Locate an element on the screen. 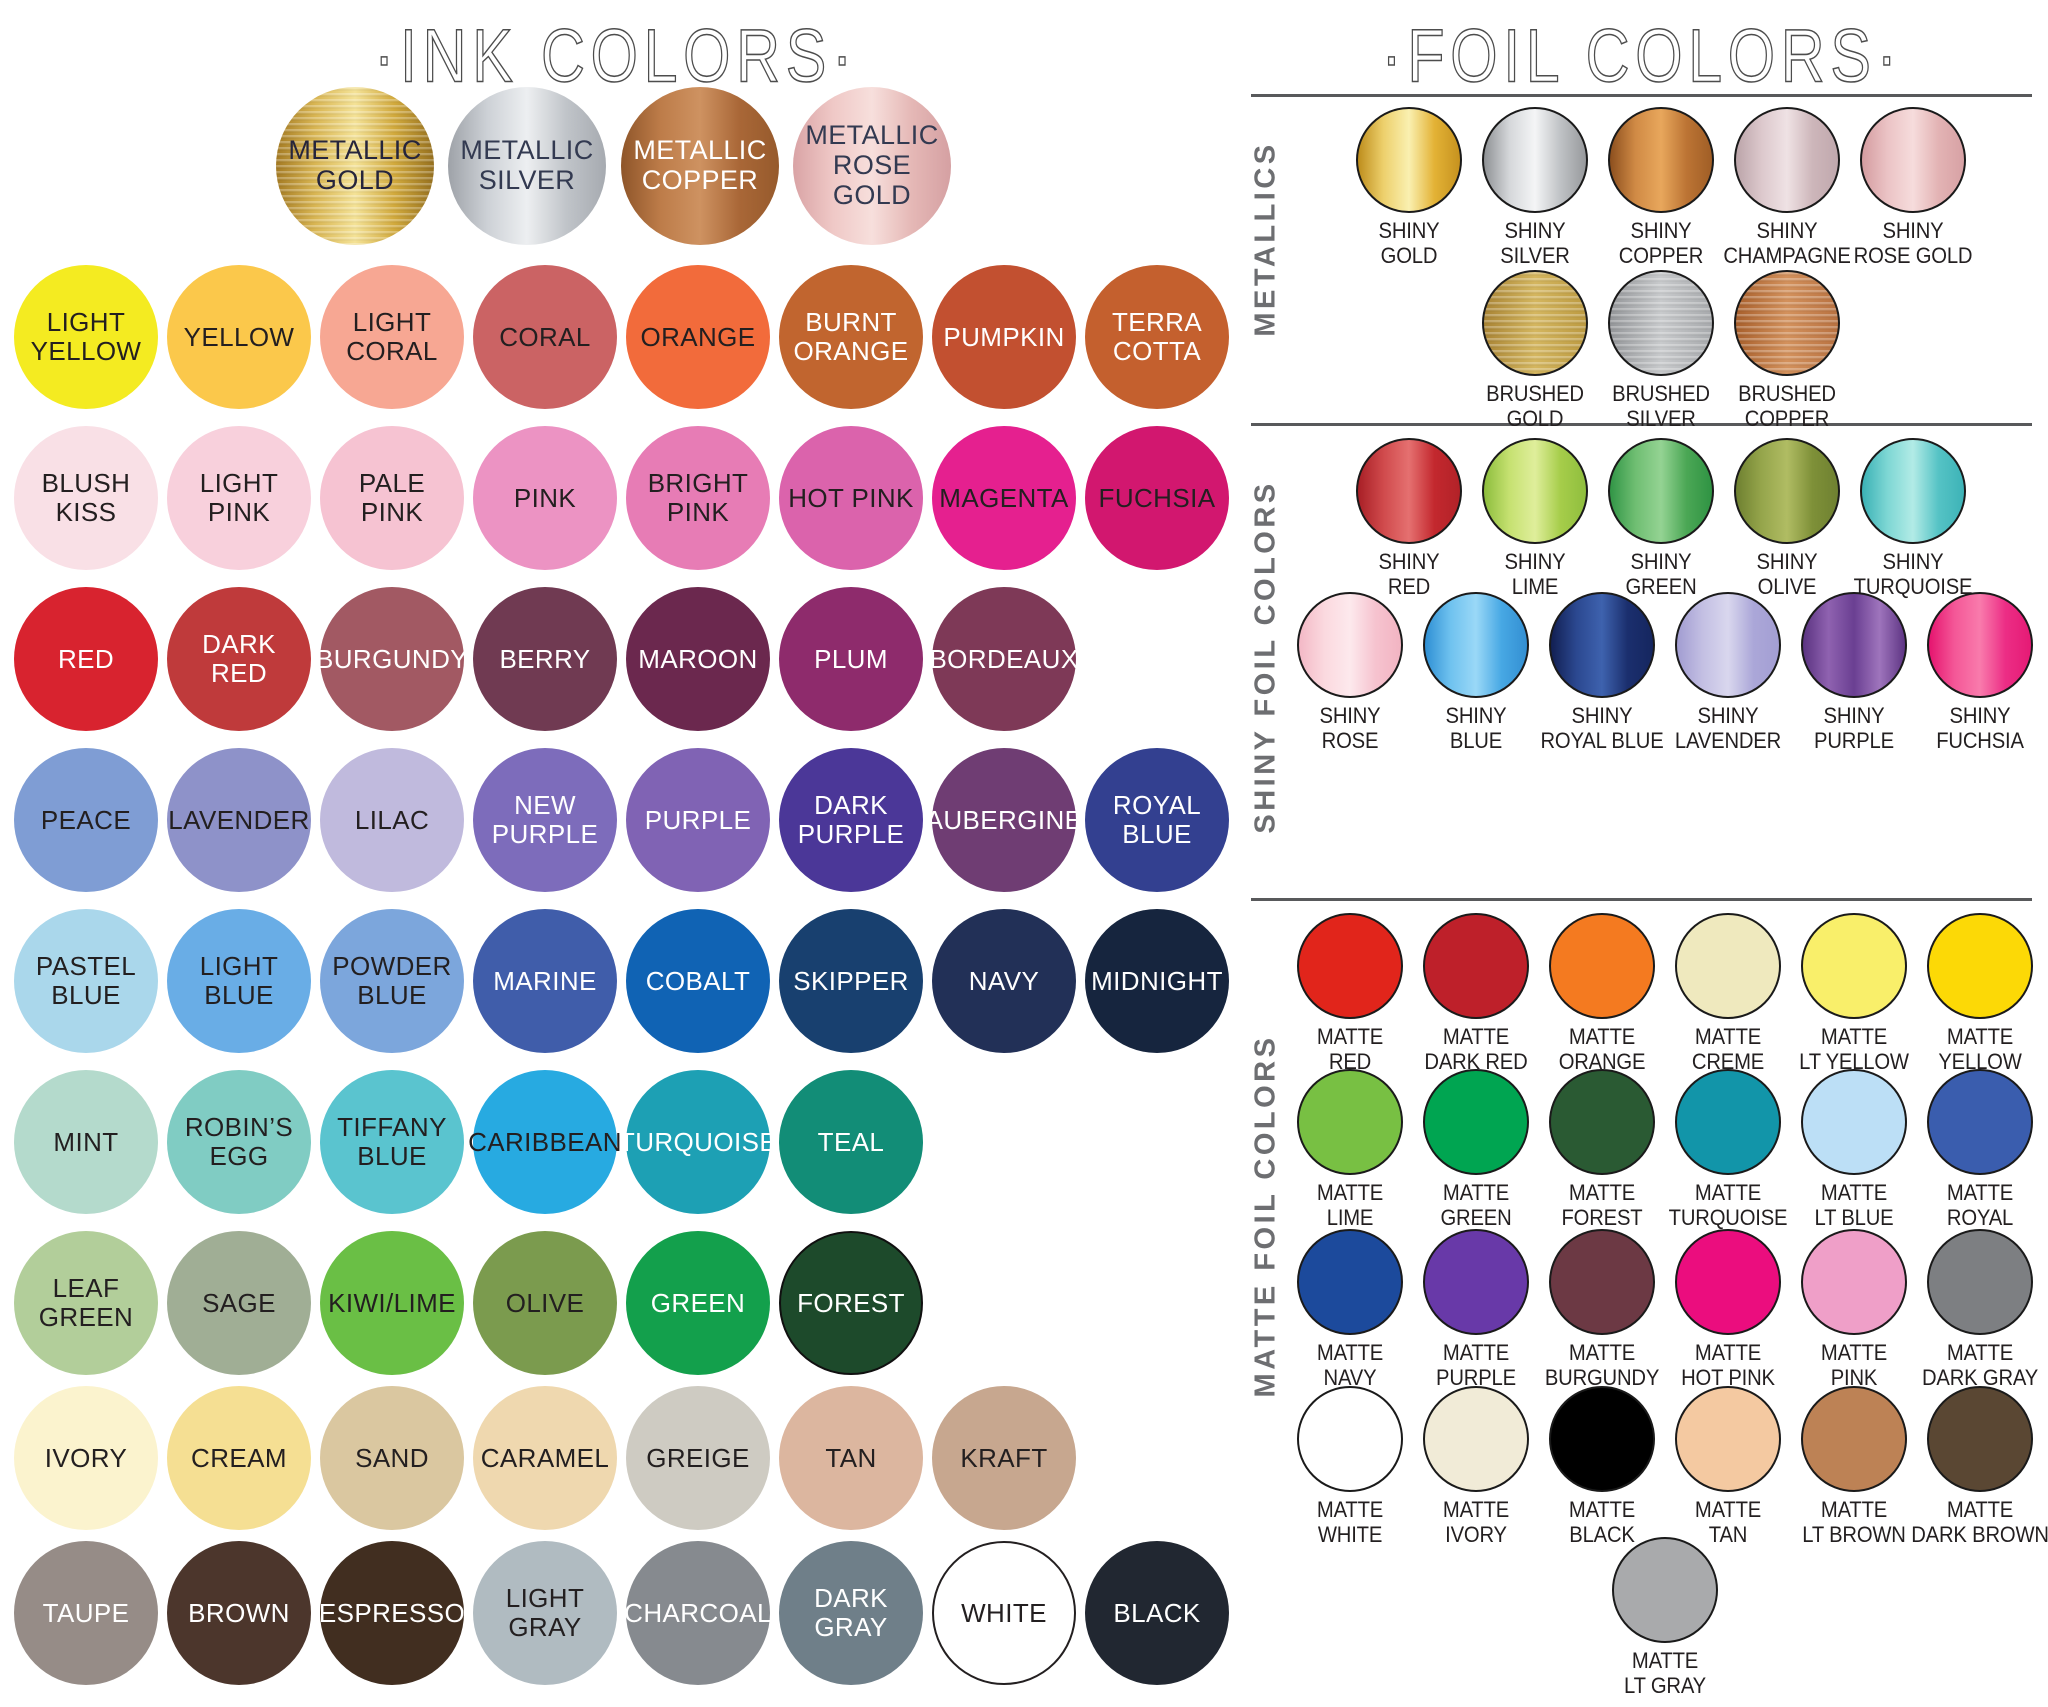  foil-swatch-matte-orange is located at coordinates (1602, 966).